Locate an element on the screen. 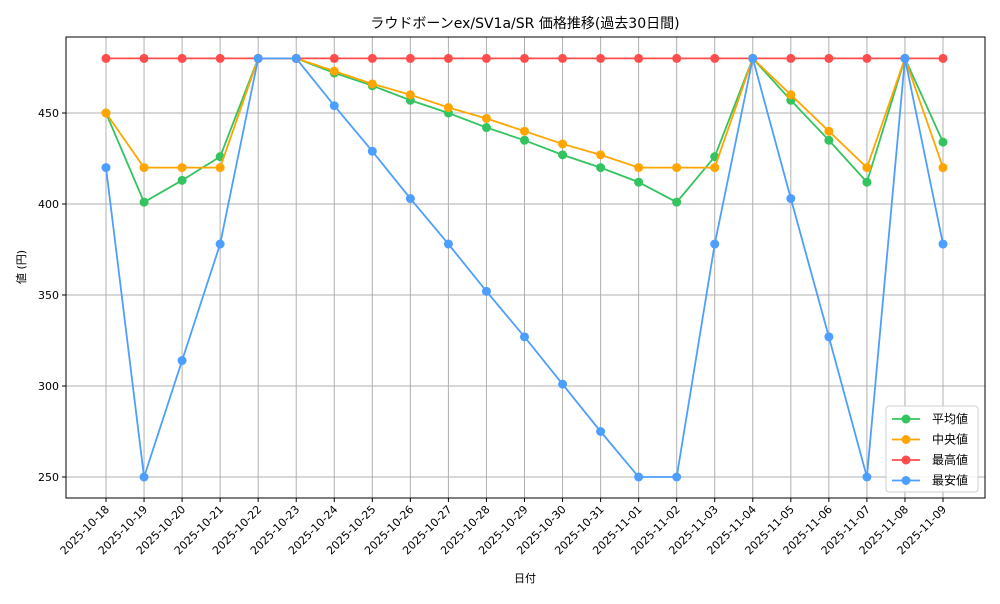  legend-label: 最高値 is located at coordinates (950, 459).